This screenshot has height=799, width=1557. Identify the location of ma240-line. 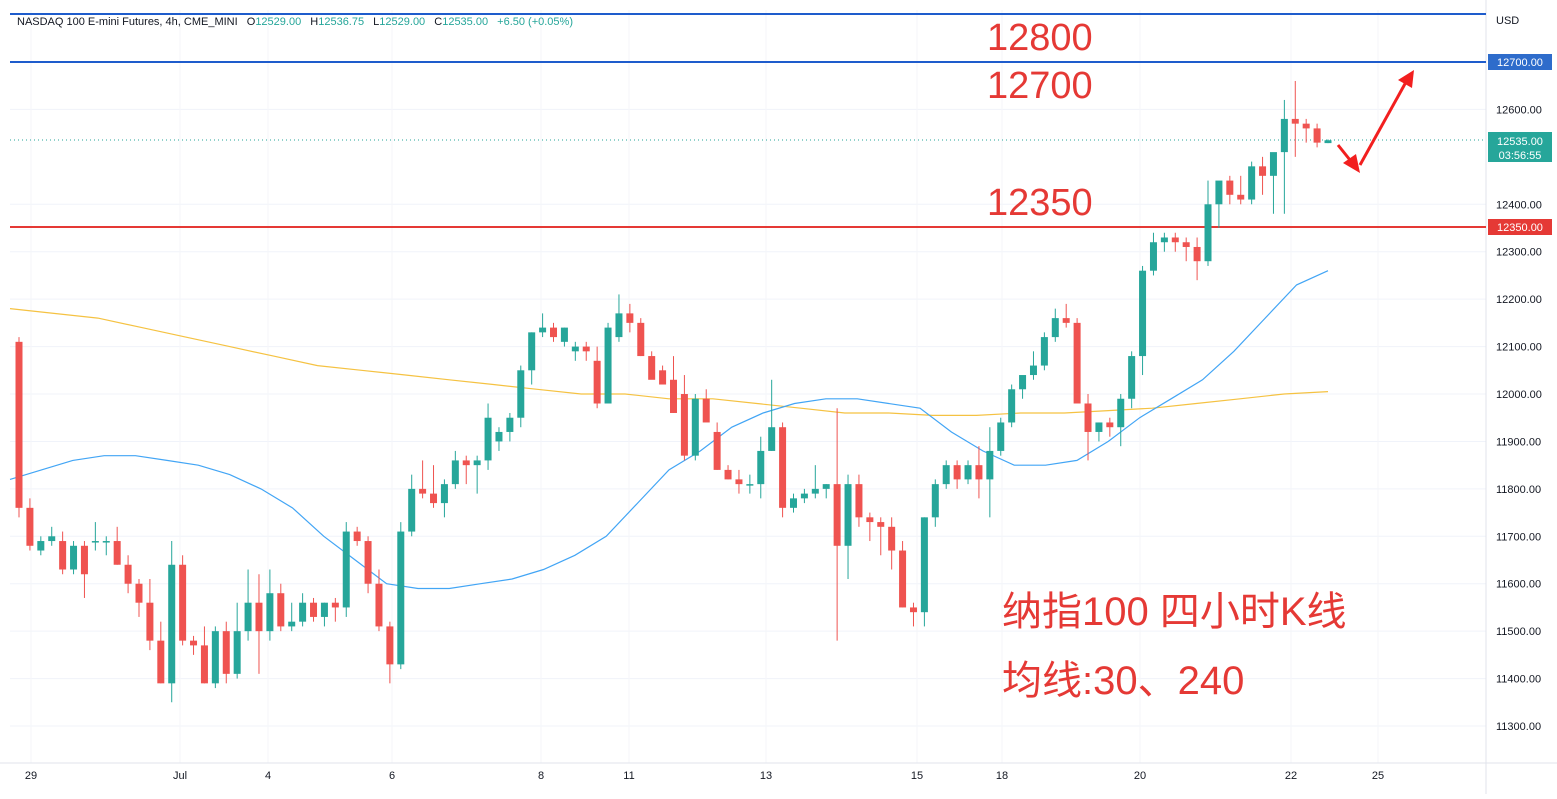
(669, 362).